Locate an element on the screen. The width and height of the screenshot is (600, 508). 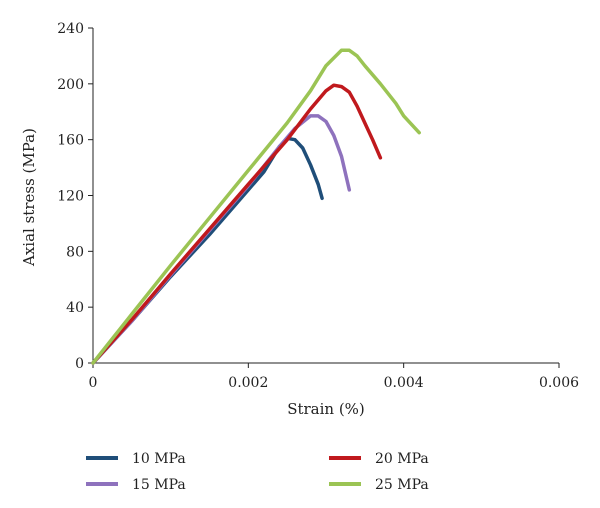
x-tick-label: 0.002 is located at coordinates (248, 383).